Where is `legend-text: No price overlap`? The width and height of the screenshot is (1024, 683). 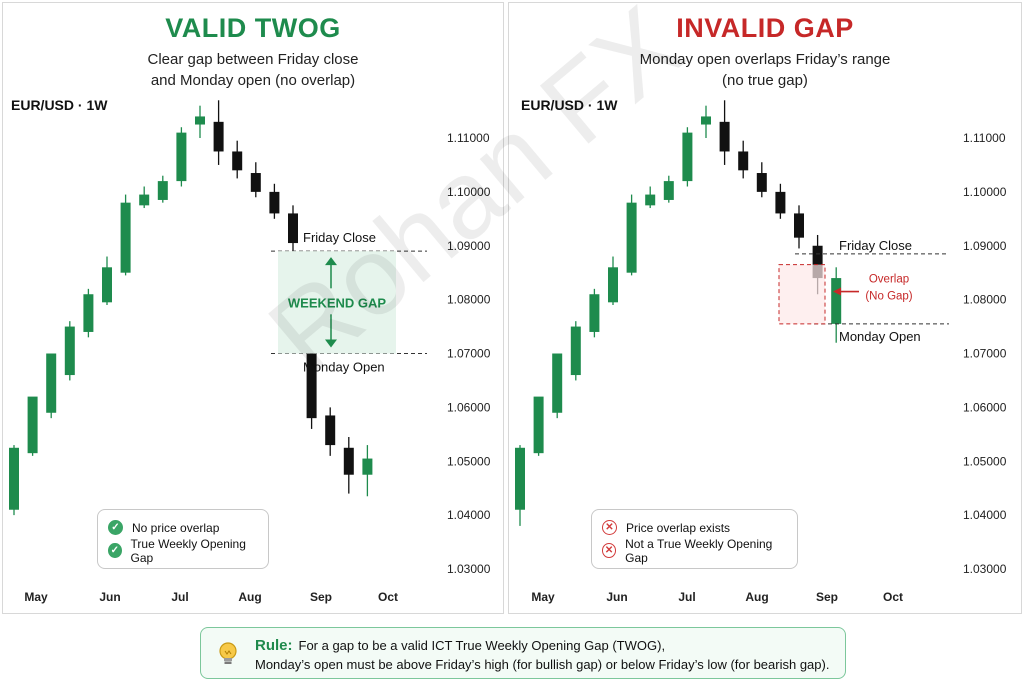
legend-text: No price overlap is located at coordinates (176, 527).